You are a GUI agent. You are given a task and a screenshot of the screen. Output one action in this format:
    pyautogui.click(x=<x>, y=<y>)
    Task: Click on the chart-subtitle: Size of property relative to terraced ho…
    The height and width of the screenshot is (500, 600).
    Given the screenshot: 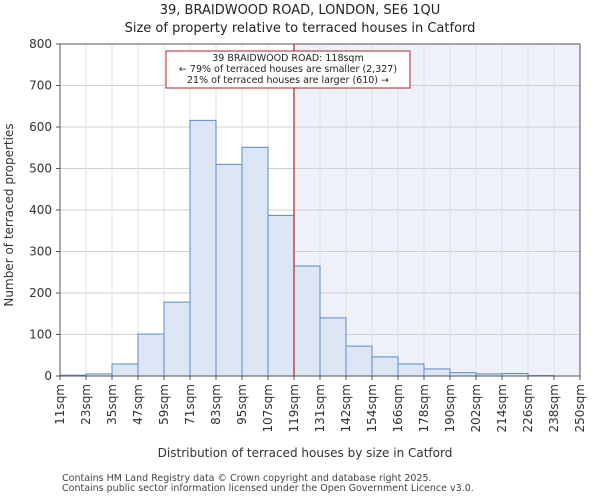 What is the action you would take?
    pyautogui.click(x=300, y=28)
    